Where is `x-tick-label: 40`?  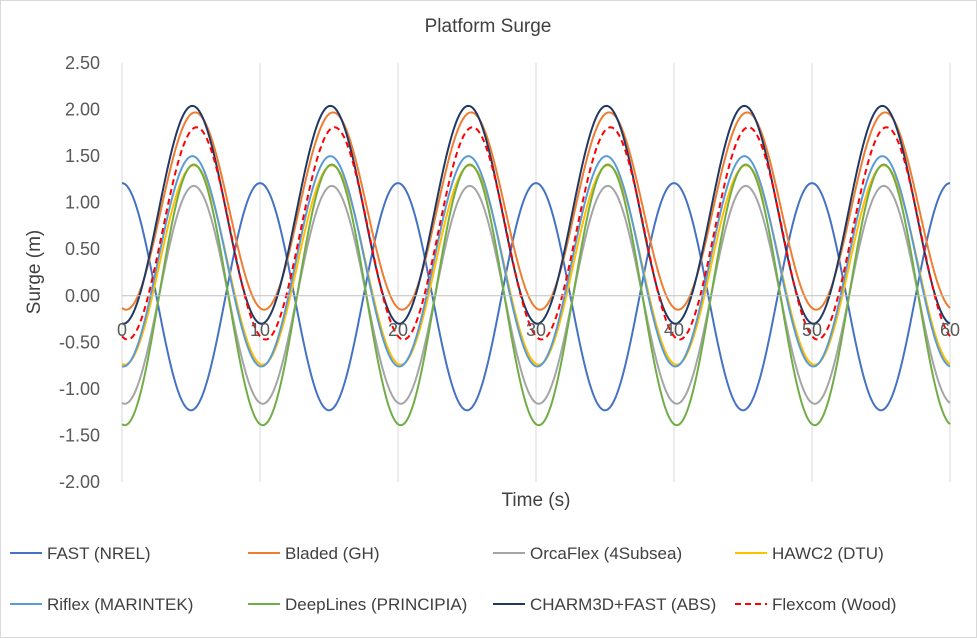
x-tick-label: 40 is located at coordinates (674, 330).